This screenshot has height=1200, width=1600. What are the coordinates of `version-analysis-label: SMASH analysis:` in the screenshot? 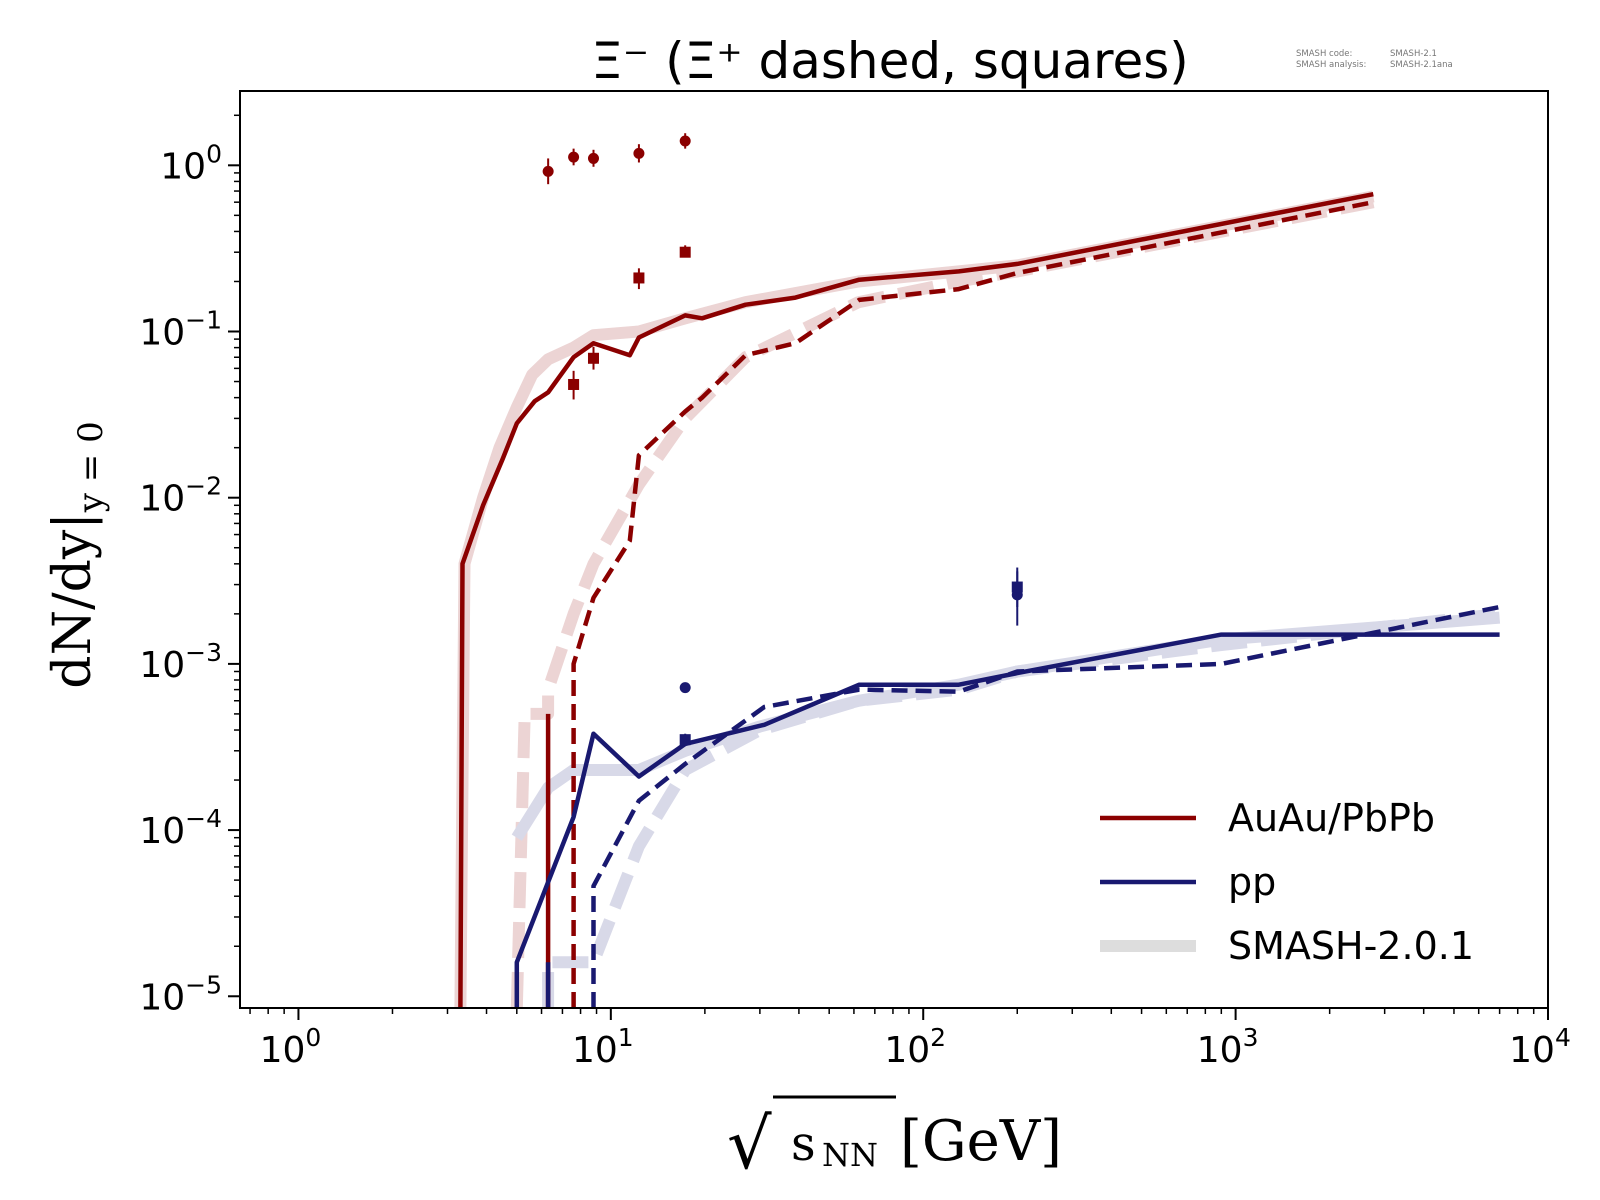 It's located at (1331, 65).